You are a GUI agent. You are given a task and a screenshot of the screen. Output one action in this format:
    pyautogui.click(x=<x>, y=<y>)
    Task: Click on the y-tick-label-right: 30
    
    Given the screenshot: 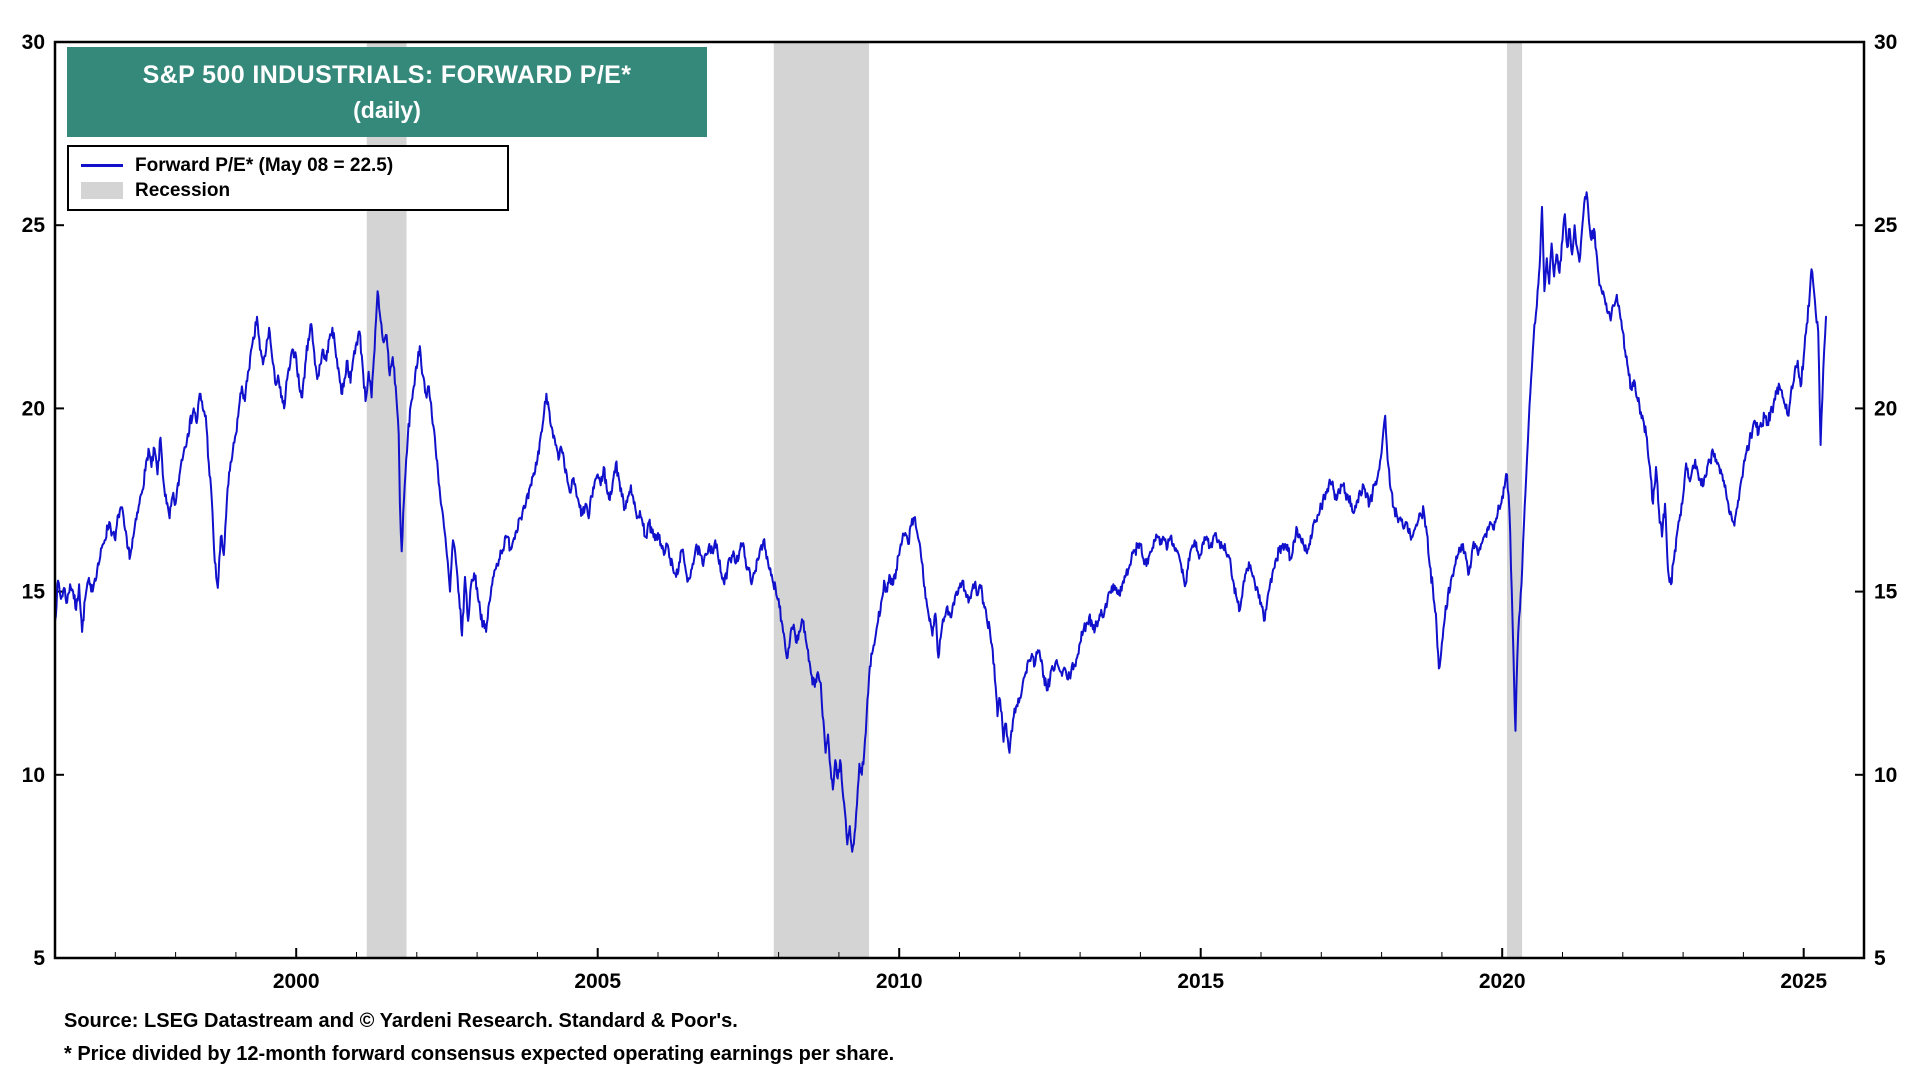 What is the action you would take?
    pyautogui.click(x=1885, y=42)
    